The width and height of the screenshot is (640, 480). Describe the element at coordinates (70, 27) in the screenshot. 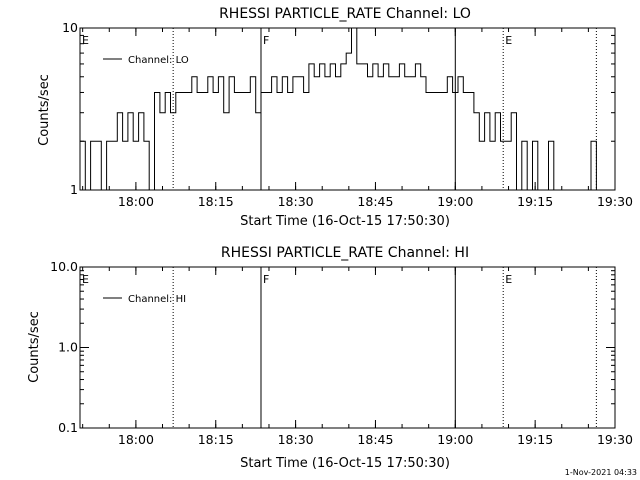

I see `y-tick-label: 10` at that location.